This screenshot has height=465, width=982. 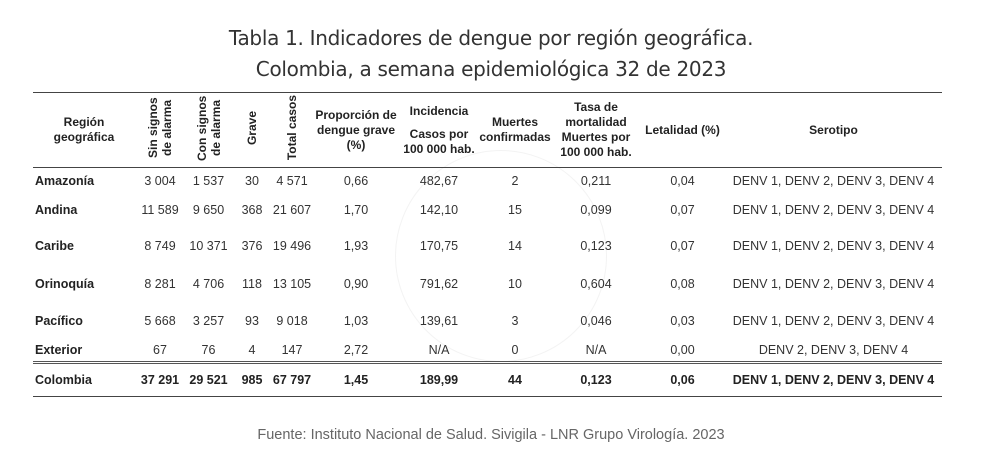 I want to click on cell-grave: 93, so click(x=252, y=320).